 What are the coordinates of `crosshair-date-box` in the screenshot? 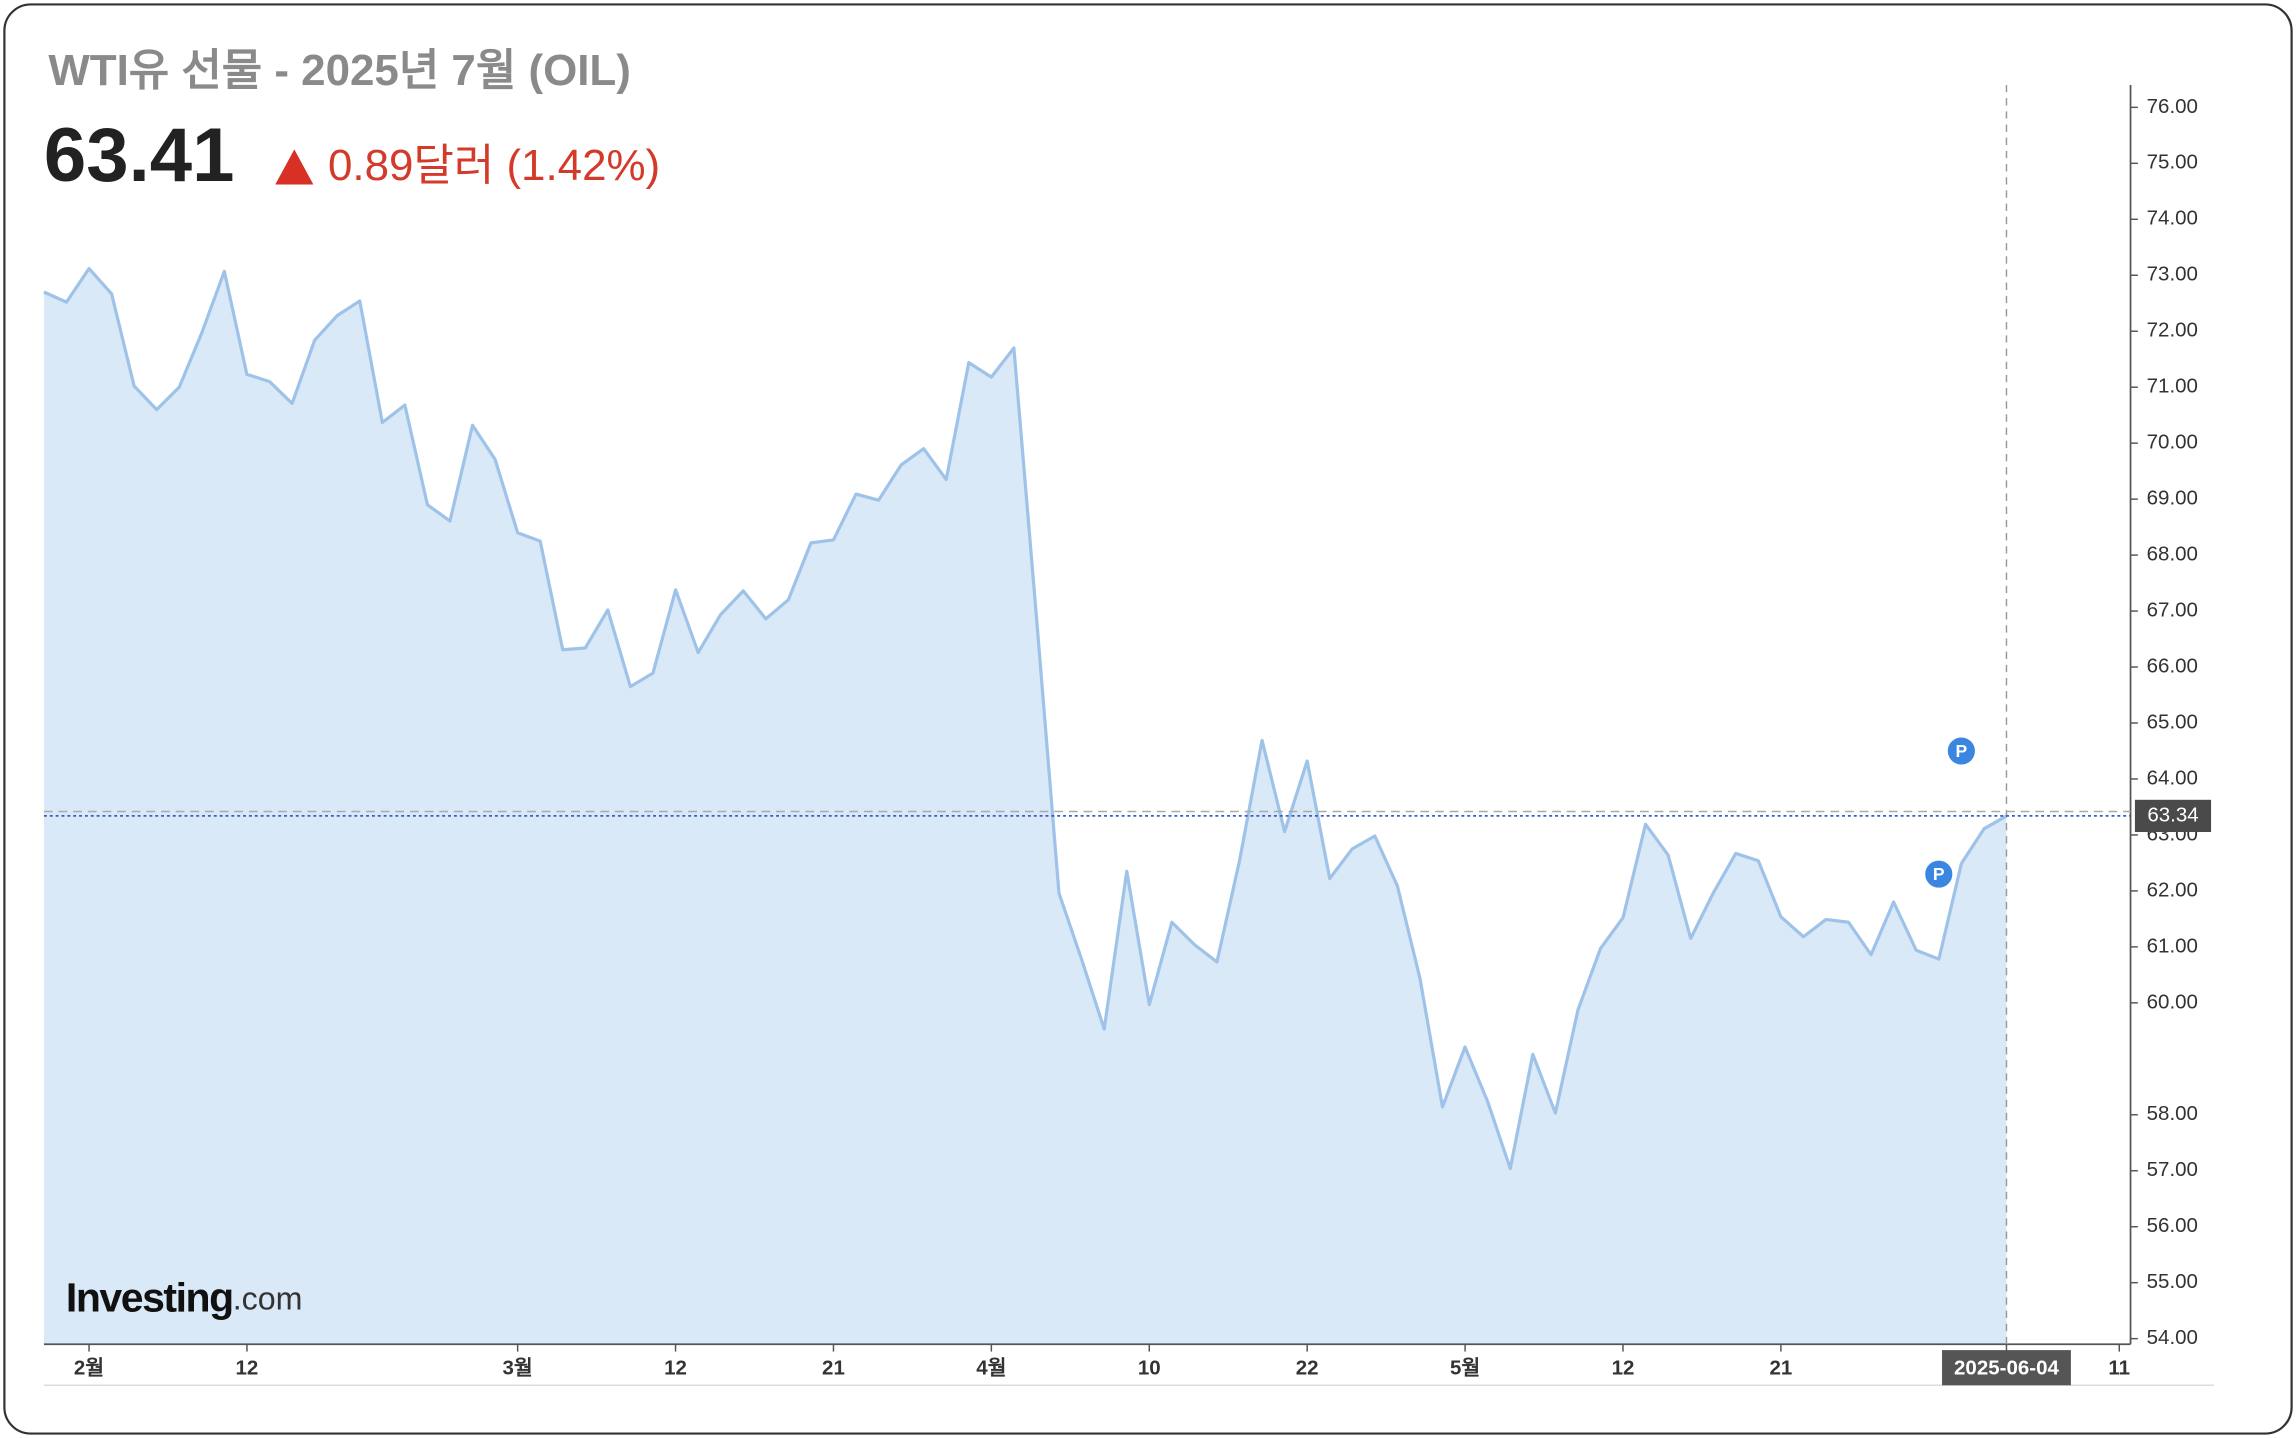 It's located at (2006, 1368).